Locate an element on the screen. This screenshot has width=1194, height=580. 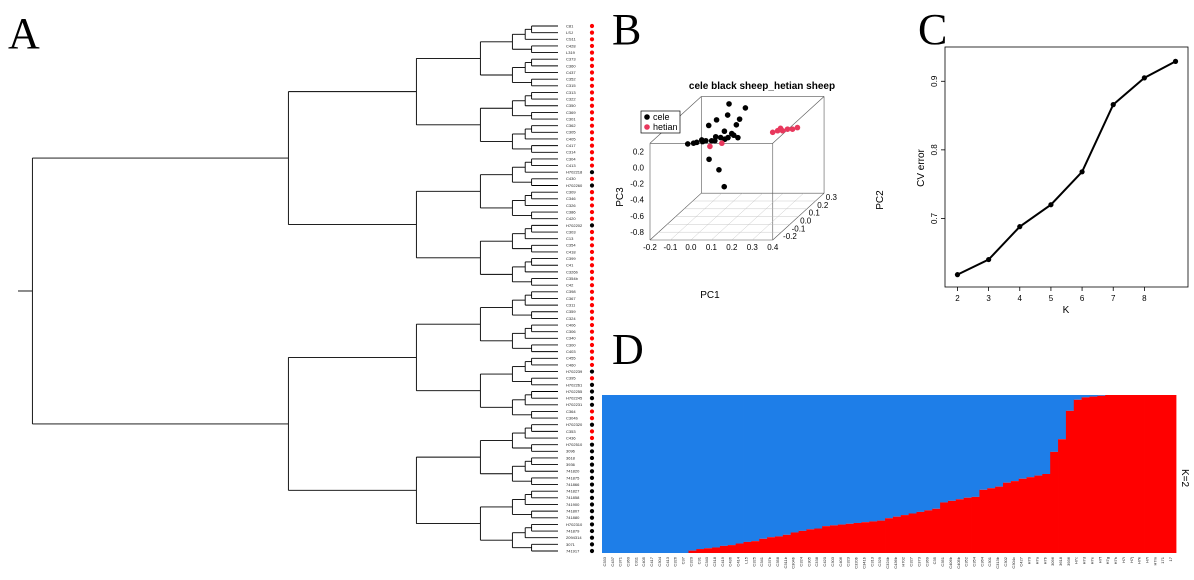
pca-point-hetian is located at coordinates (722, 143).